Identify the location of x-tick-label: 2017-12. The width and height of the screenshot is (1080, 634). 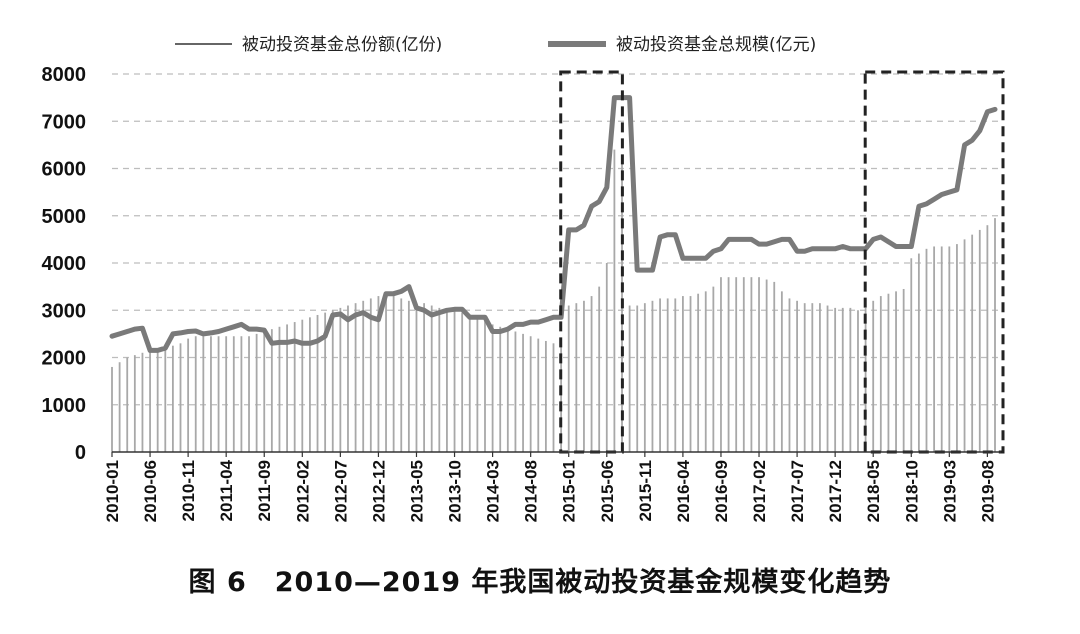
(835, 491).